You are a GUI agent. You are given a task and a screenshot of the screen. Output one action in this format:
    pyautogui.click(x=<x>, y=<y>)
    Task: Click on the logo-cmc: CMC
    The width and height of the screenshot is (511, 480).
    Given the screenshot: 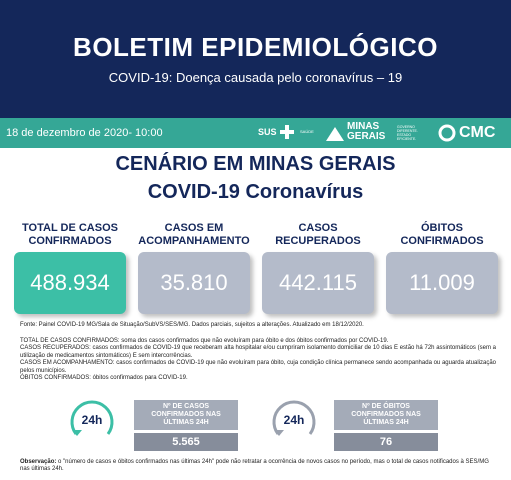 What is the action you would take?
    pyautogui.click(x=477, y=132)
    